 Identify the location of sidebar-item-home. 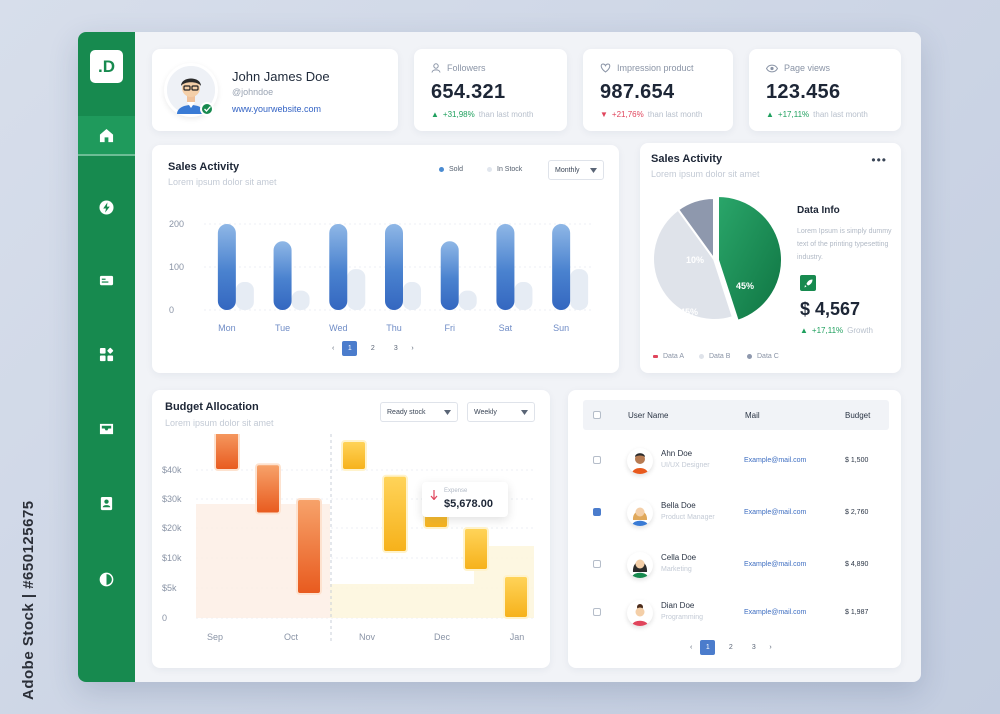
(106, 136).